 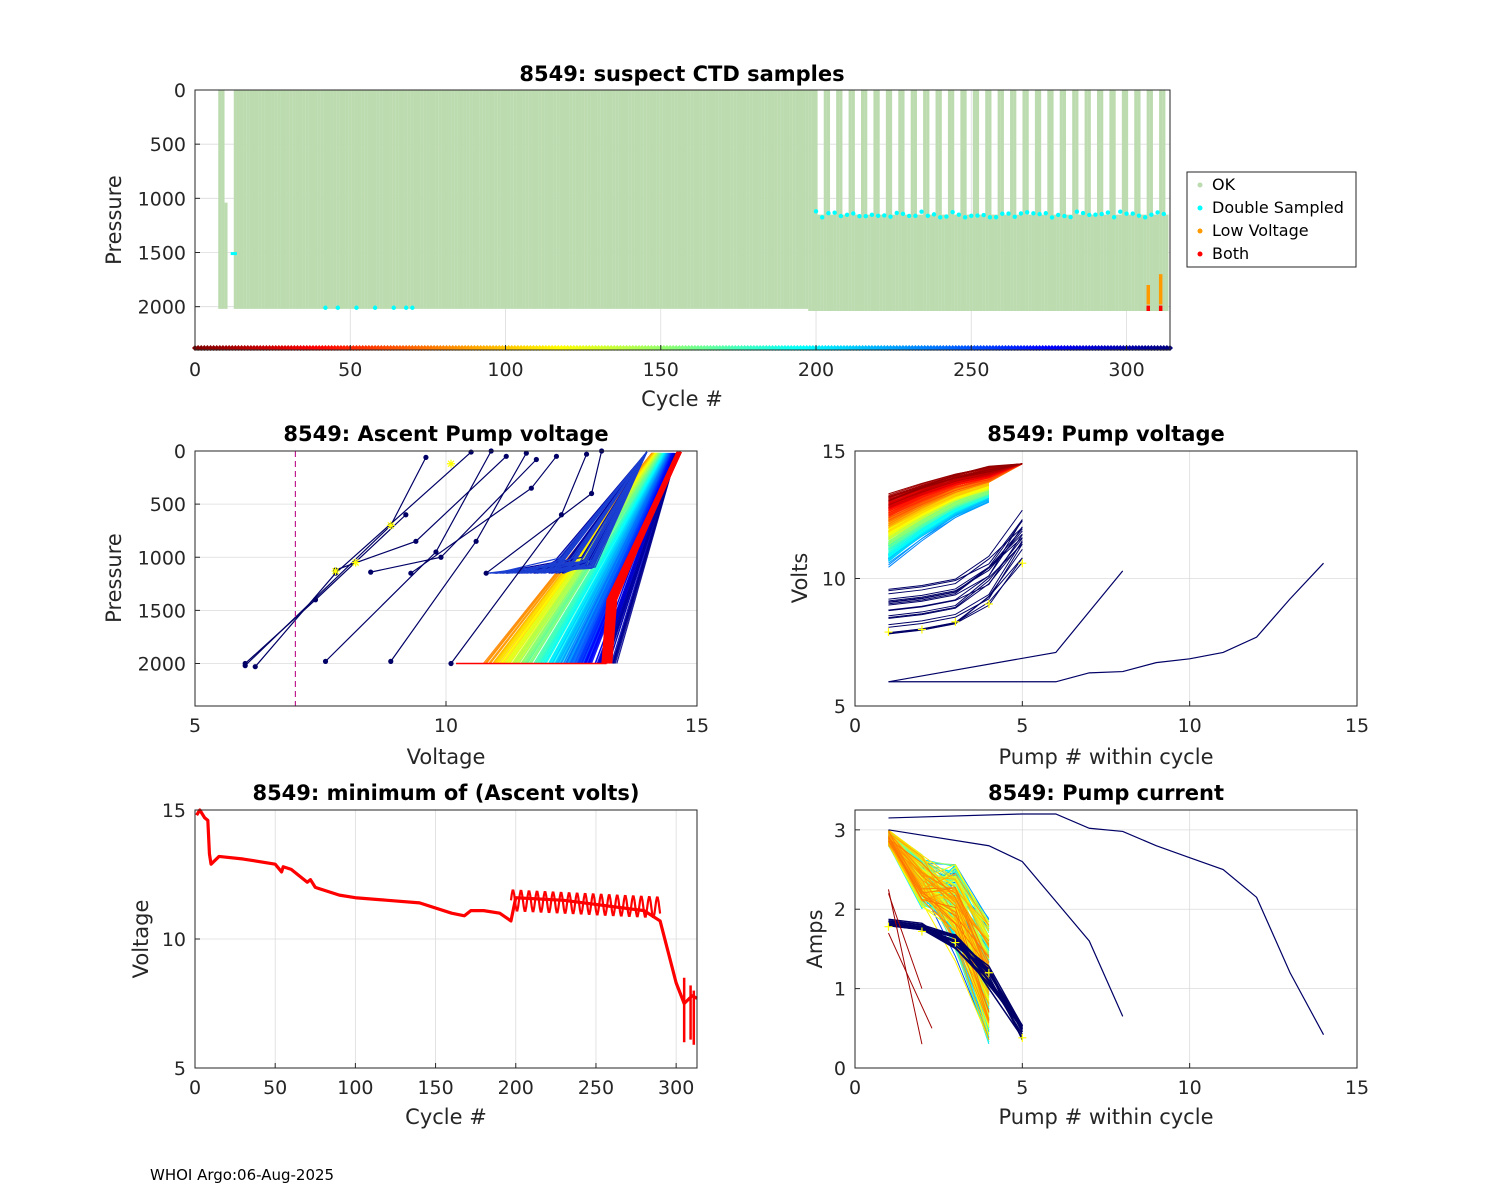 What do you see at coordinates (114, 578) in the screenshot?
I see `ascent-ylabel: Pressure` at bounding box center [114, 578].